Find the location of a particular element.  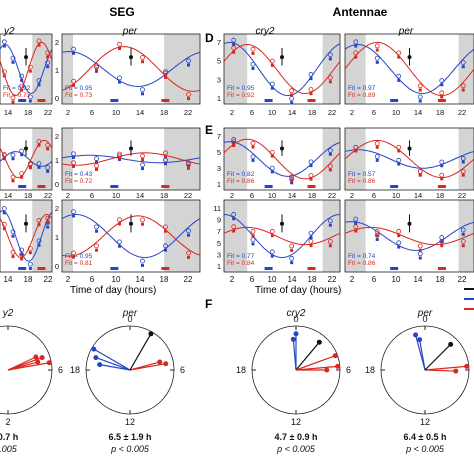

black-mean-ant-cry2-r3 is located at coordinates (282, 223).